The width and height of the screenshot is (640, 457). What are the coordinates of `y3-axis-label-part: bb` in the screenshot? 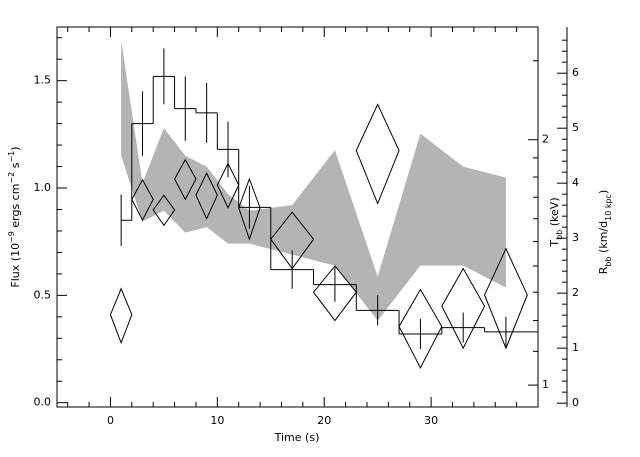 It's located at (608, 261).